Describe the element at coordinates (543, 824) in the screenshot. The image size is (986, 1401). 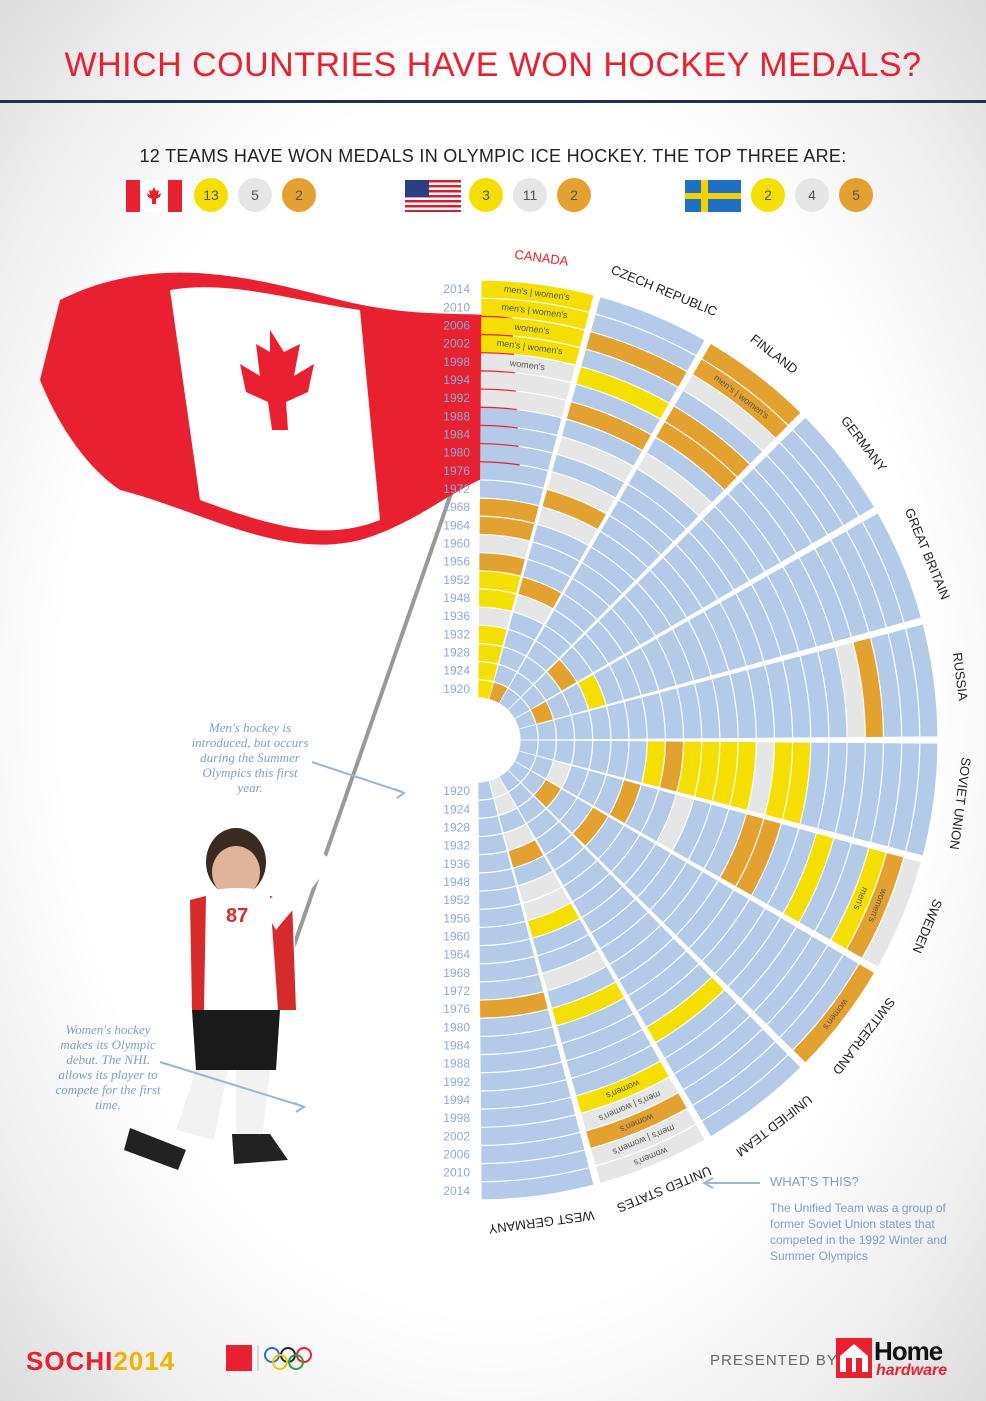
I see `medal-cell-unified-team-1932` at that location.